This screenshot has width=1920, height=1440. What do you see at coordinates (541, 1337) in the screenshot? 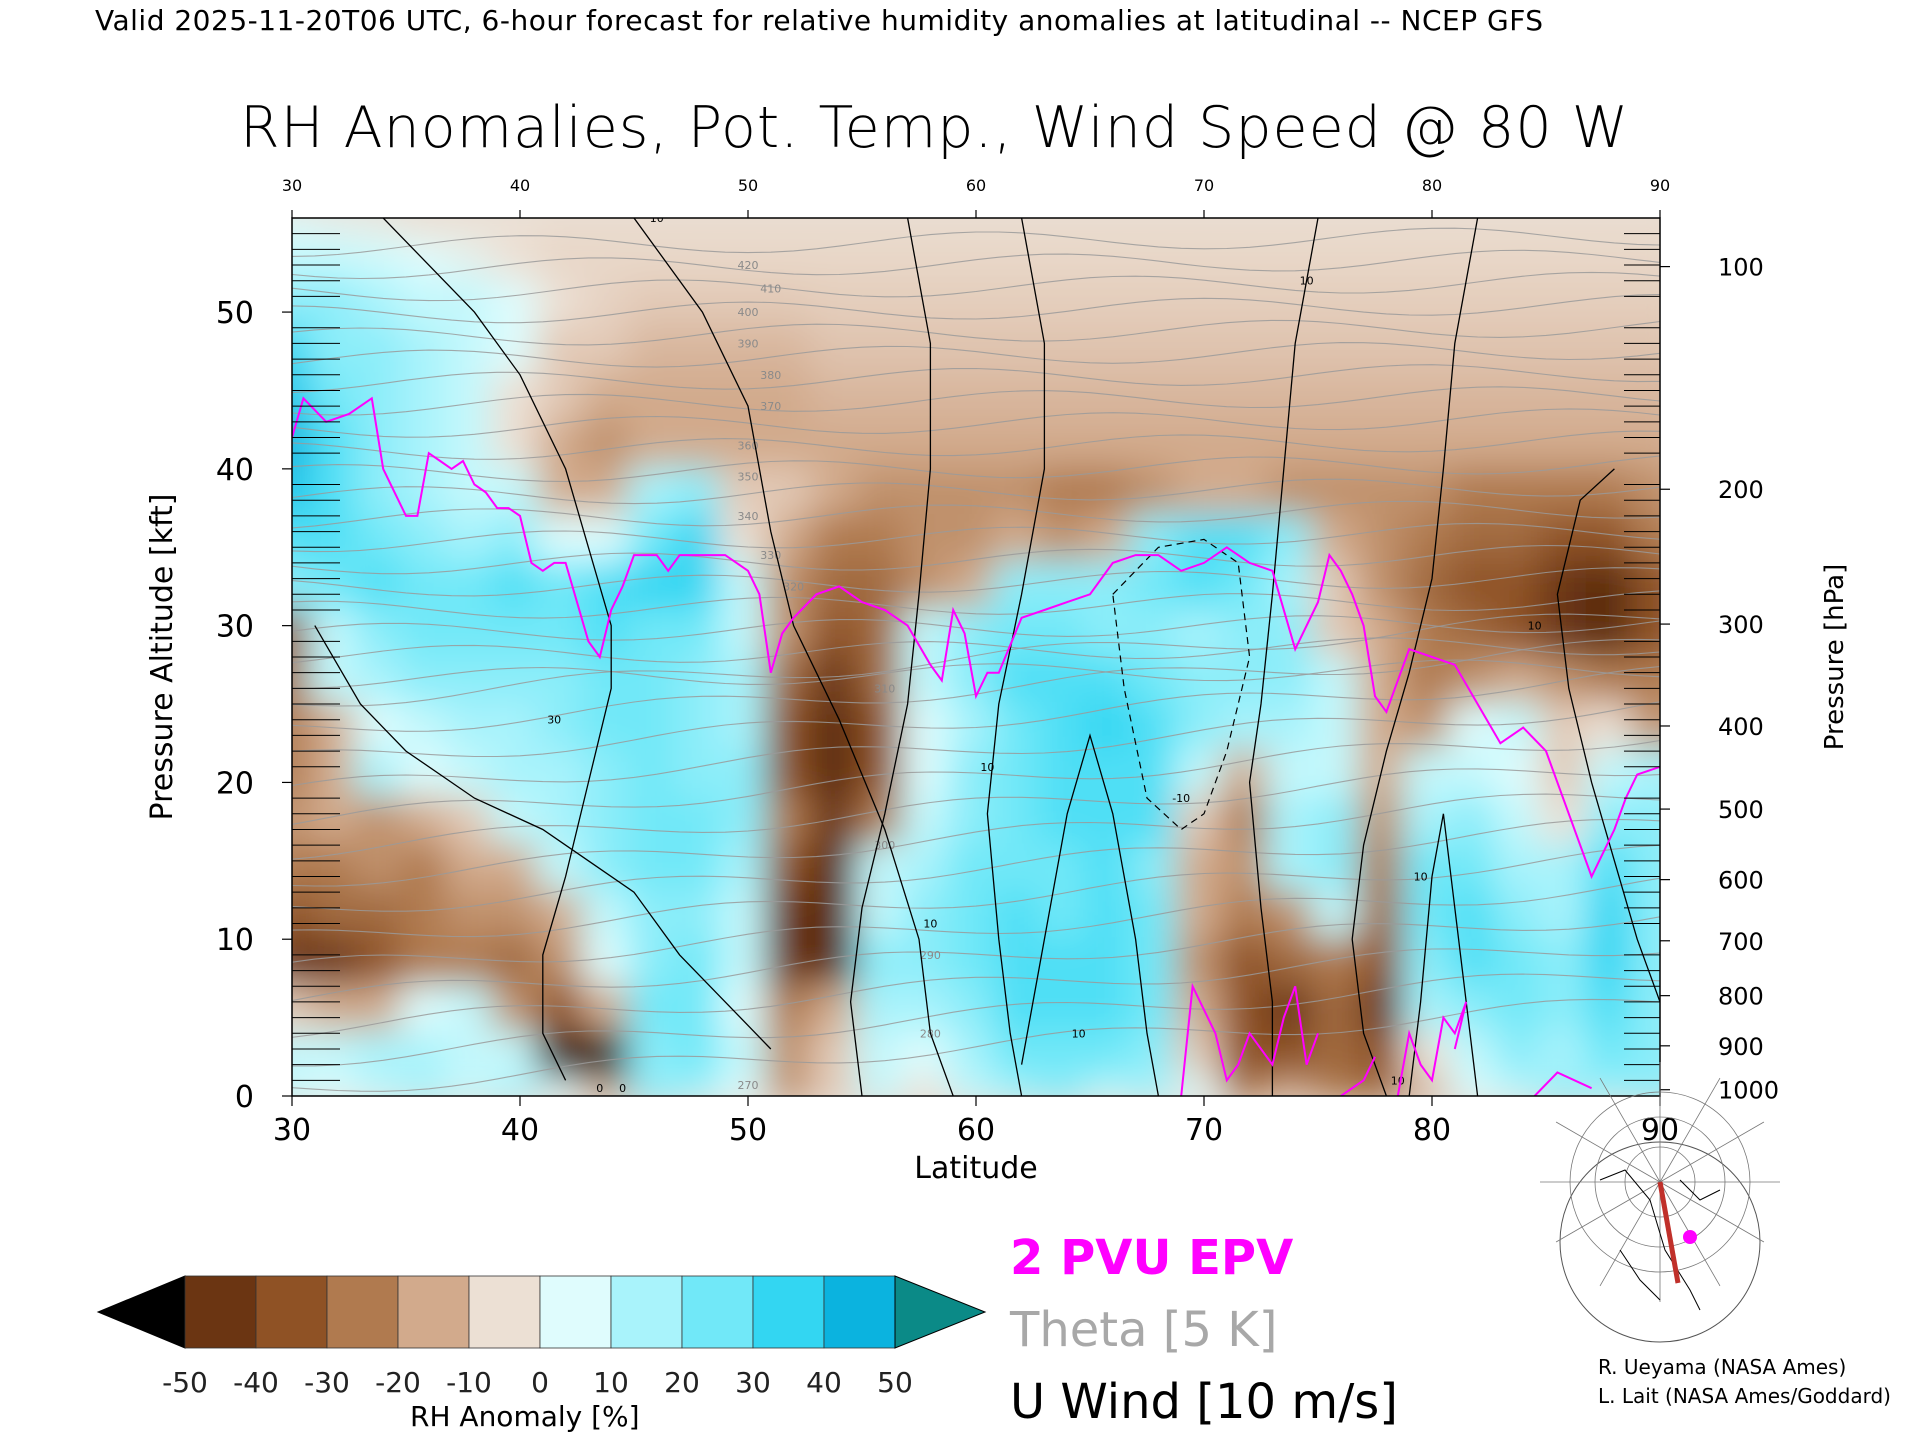
I see `colorbar: -50 -40 -30 -20 -10 0 10 20 30 40 50` at bounding box center [541, 1337].